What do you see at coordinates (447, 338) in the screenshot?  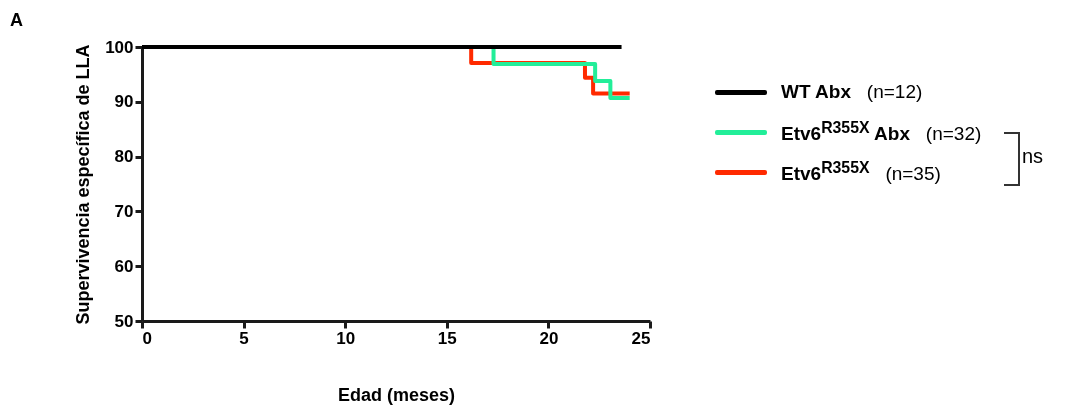 I see `x-tick-label: 15` at bounding box center [447, 338].